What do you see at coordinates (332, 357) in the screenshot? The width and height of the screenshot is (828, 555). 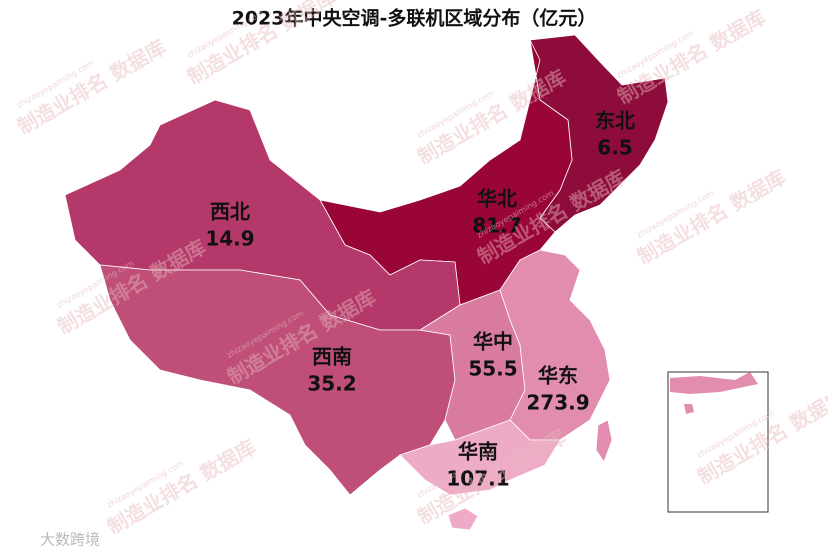 I see `region-name: 西南` at bounding box center [332, 357].